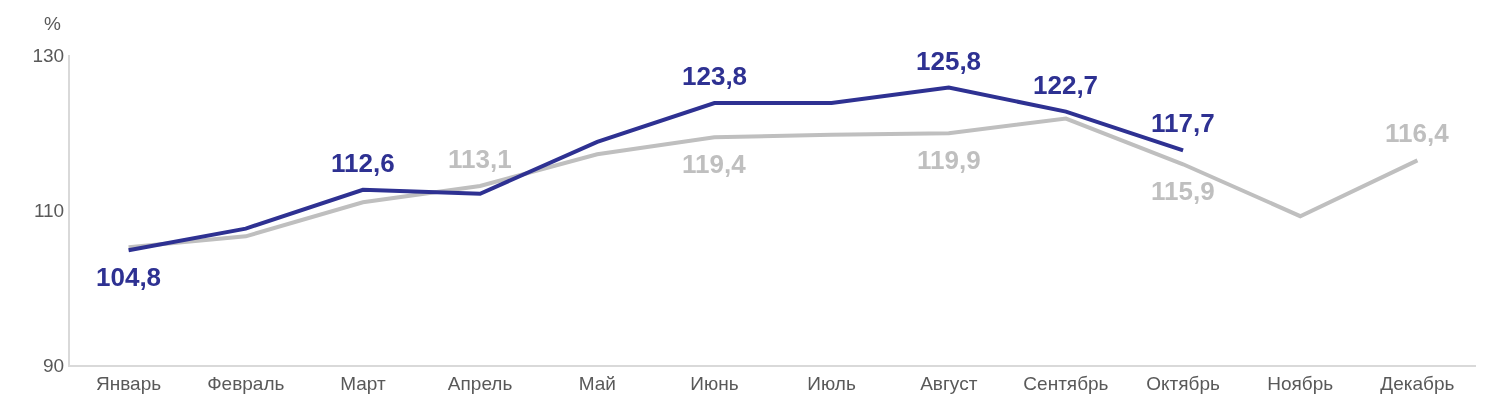  I want to click on data-label: 123,8, so click(715, 76).